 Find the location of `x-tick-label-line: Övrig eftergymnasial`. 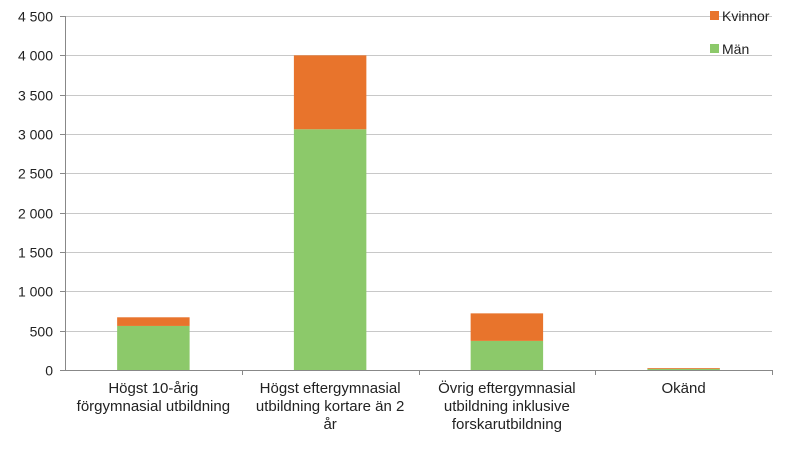

x-tick-label-line: Övrig eftergymnasial is located at coordinates (507, 388).